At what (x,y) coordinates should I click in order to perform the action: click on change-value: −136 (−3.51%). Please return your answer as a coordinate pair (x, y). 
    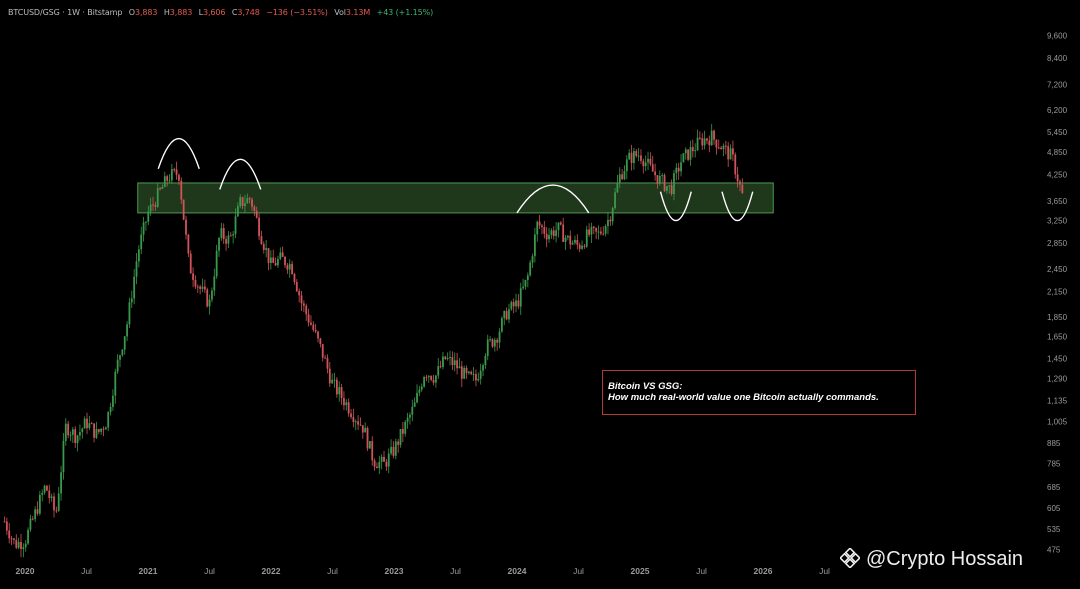
    Looking at the image, I should click on (297, 12).